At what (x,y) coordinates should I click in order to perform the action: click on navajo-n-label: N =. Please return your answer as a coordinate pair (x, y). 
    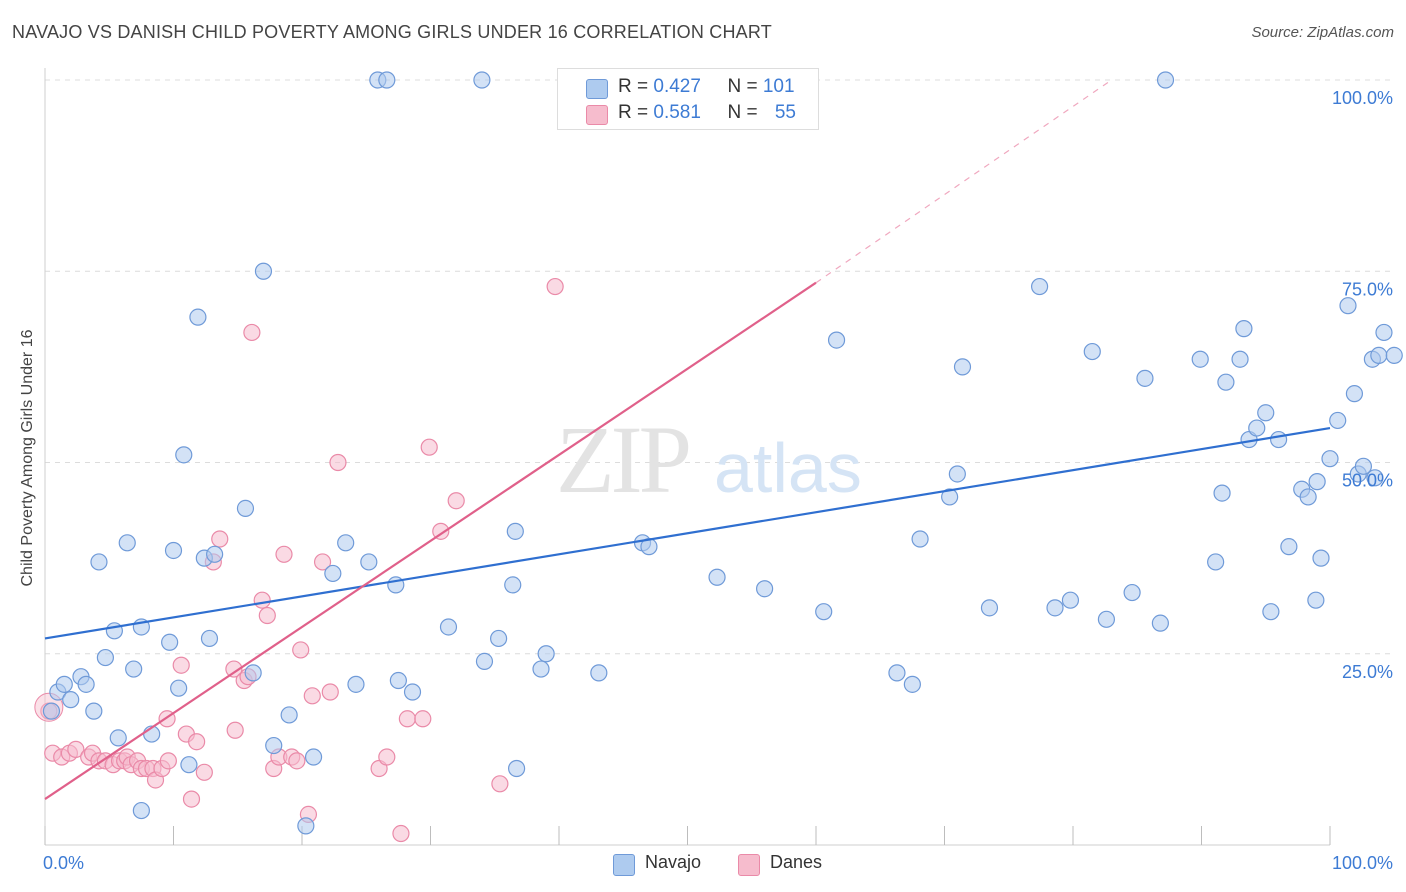
    Looking at the image, I should click on (745, 86).